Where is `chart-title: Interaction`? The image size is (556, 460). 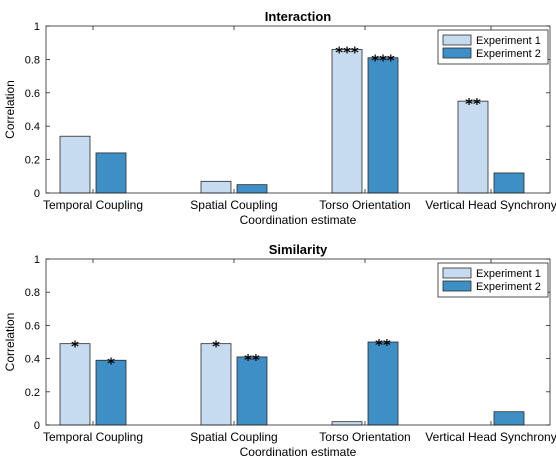
chart-title: Interaction is located at coordinates (298, 16).